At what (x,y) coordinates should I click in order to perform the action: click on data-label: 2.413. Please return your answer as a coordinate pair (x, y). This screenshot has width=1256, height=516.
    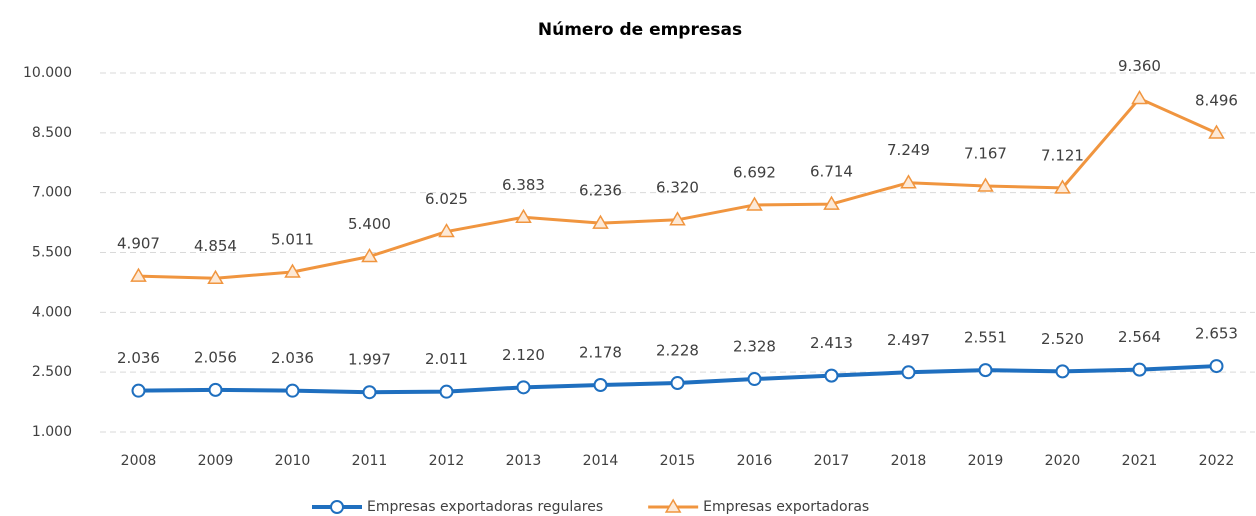
    Looking at the image, I should click on (831, 343).